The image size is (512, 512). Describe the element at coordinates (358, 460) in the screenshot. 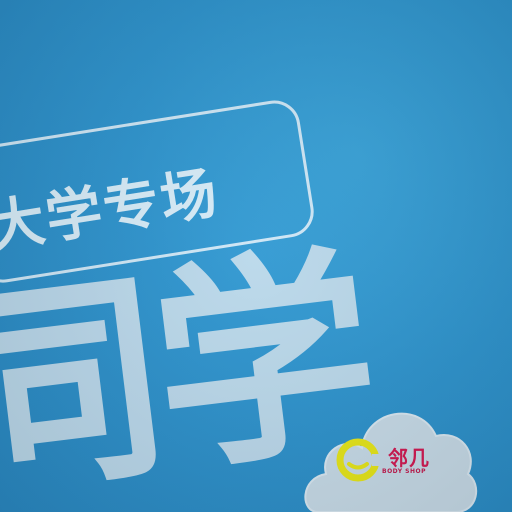

I see `smiley-c-logo-icon` at that location.